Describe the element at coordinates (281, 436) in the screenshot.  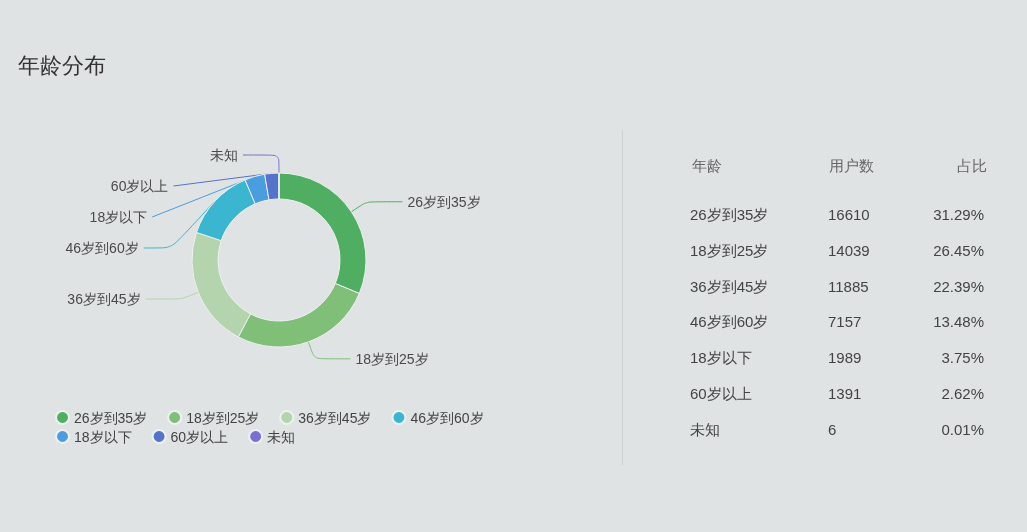
I see `legend-label: 未知` at that location.